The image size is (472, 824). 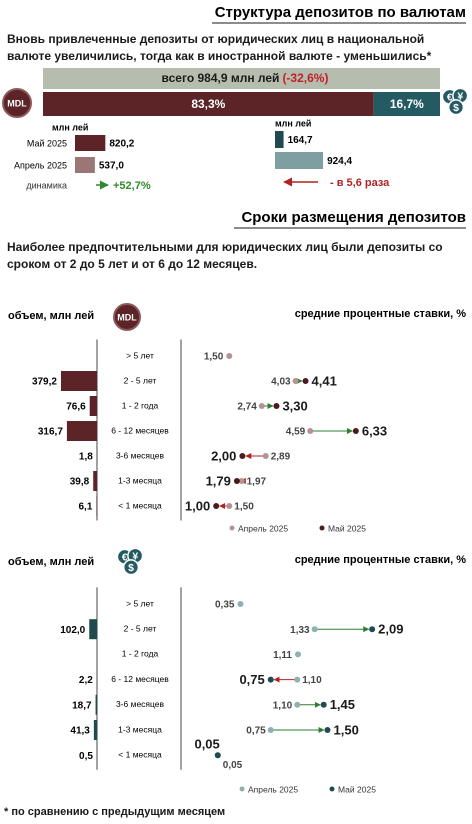 I want to click on total-band, so click(x=241, y=78).